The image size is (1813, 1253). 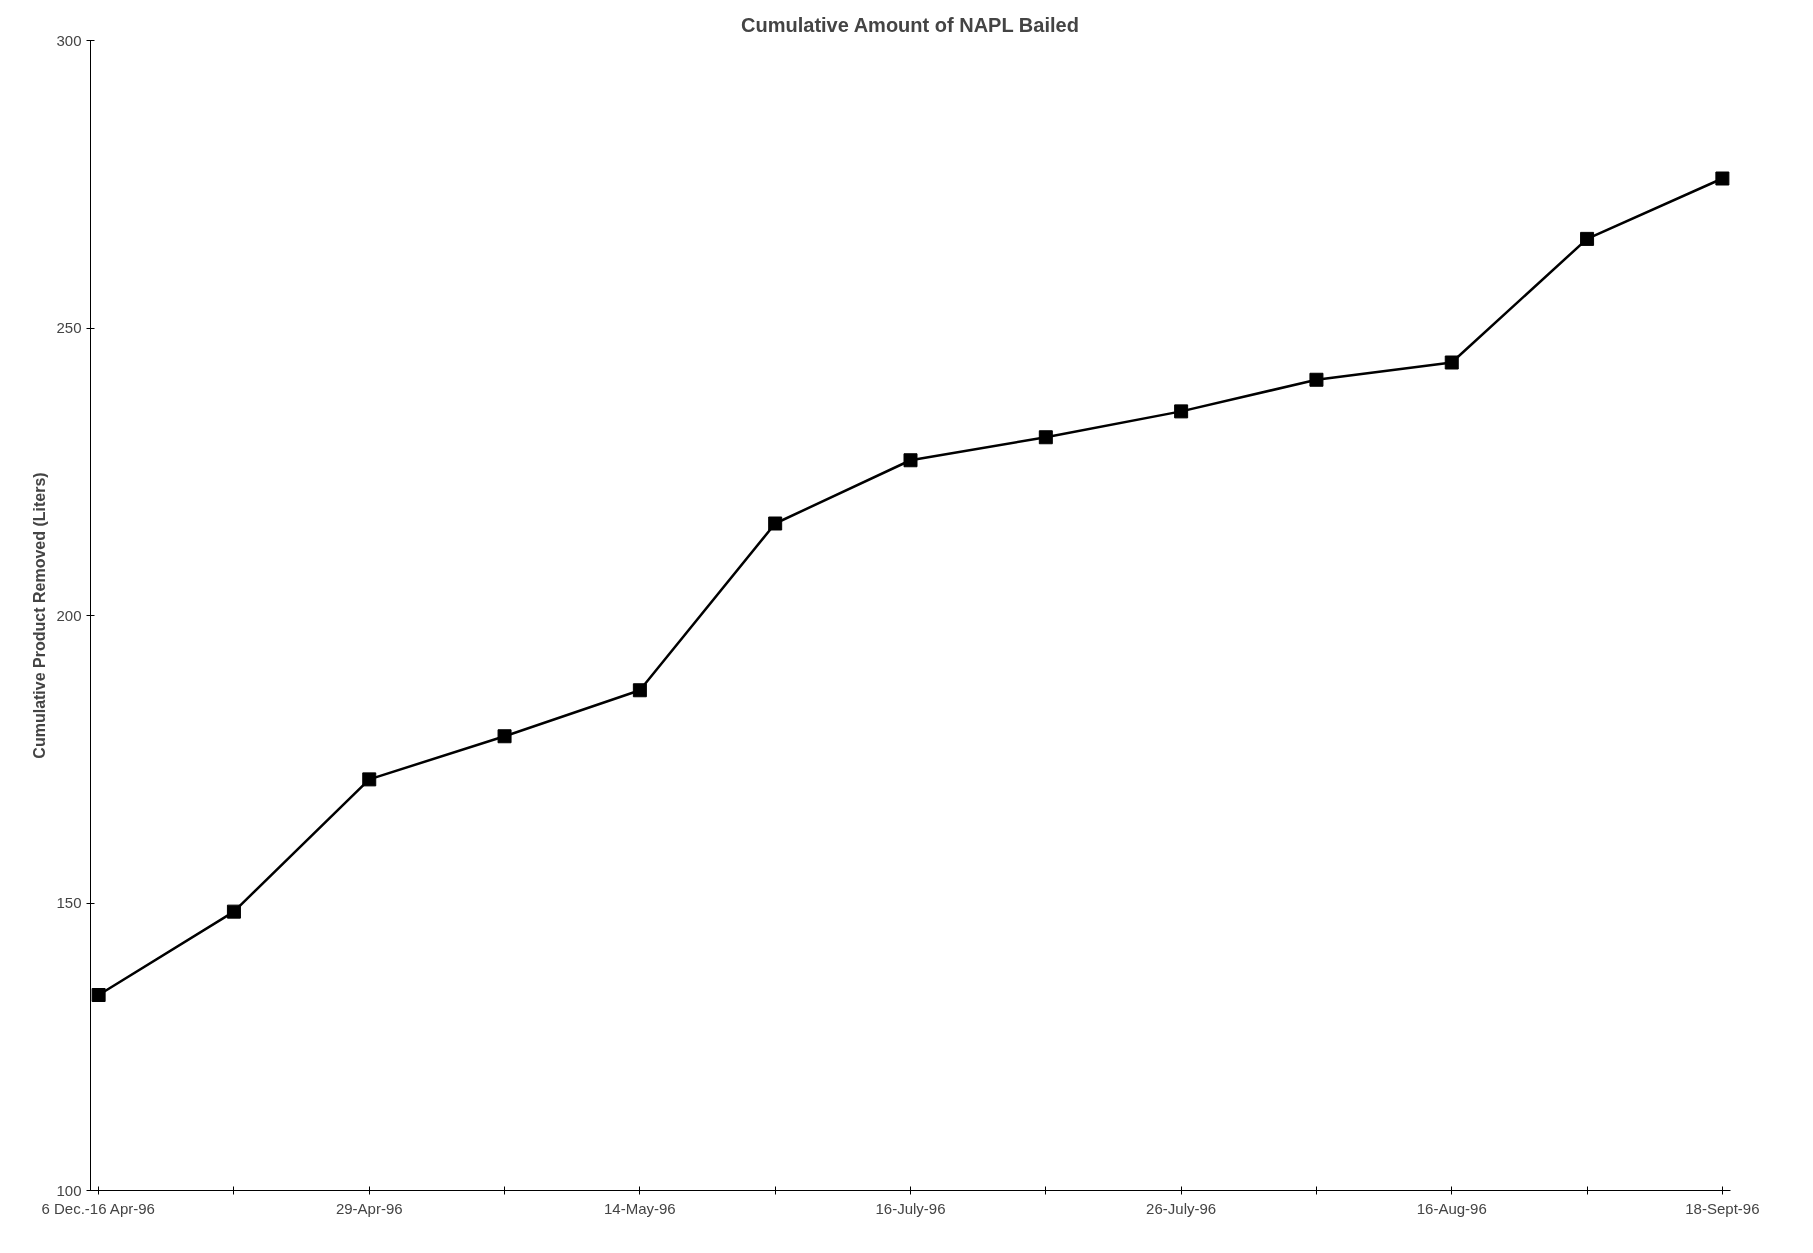 I want to click on y-tick-label: 150, so click(x=69, y=902).